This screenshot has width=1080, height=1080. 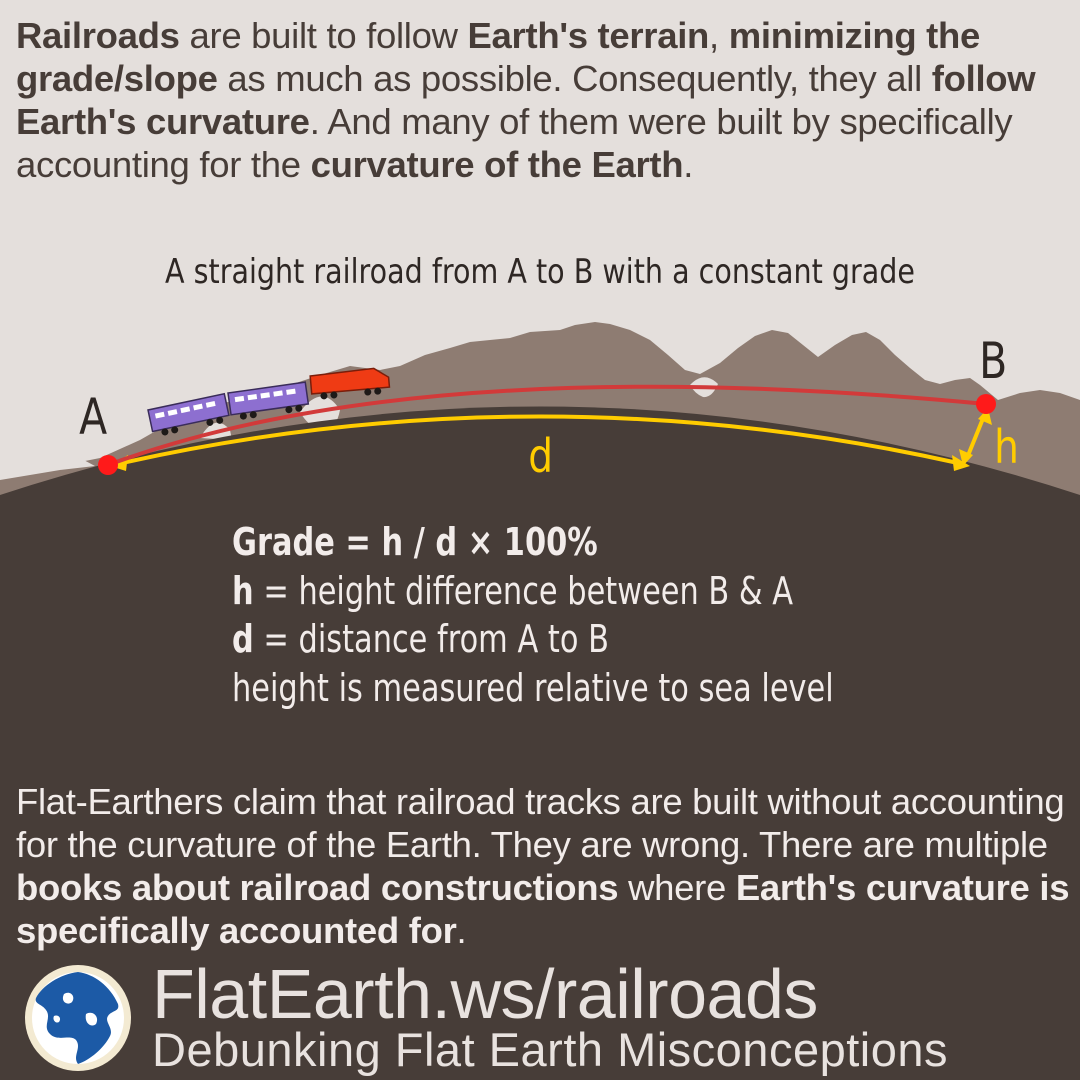 I want to click on point-b-marker, so click(x=986, y=404).